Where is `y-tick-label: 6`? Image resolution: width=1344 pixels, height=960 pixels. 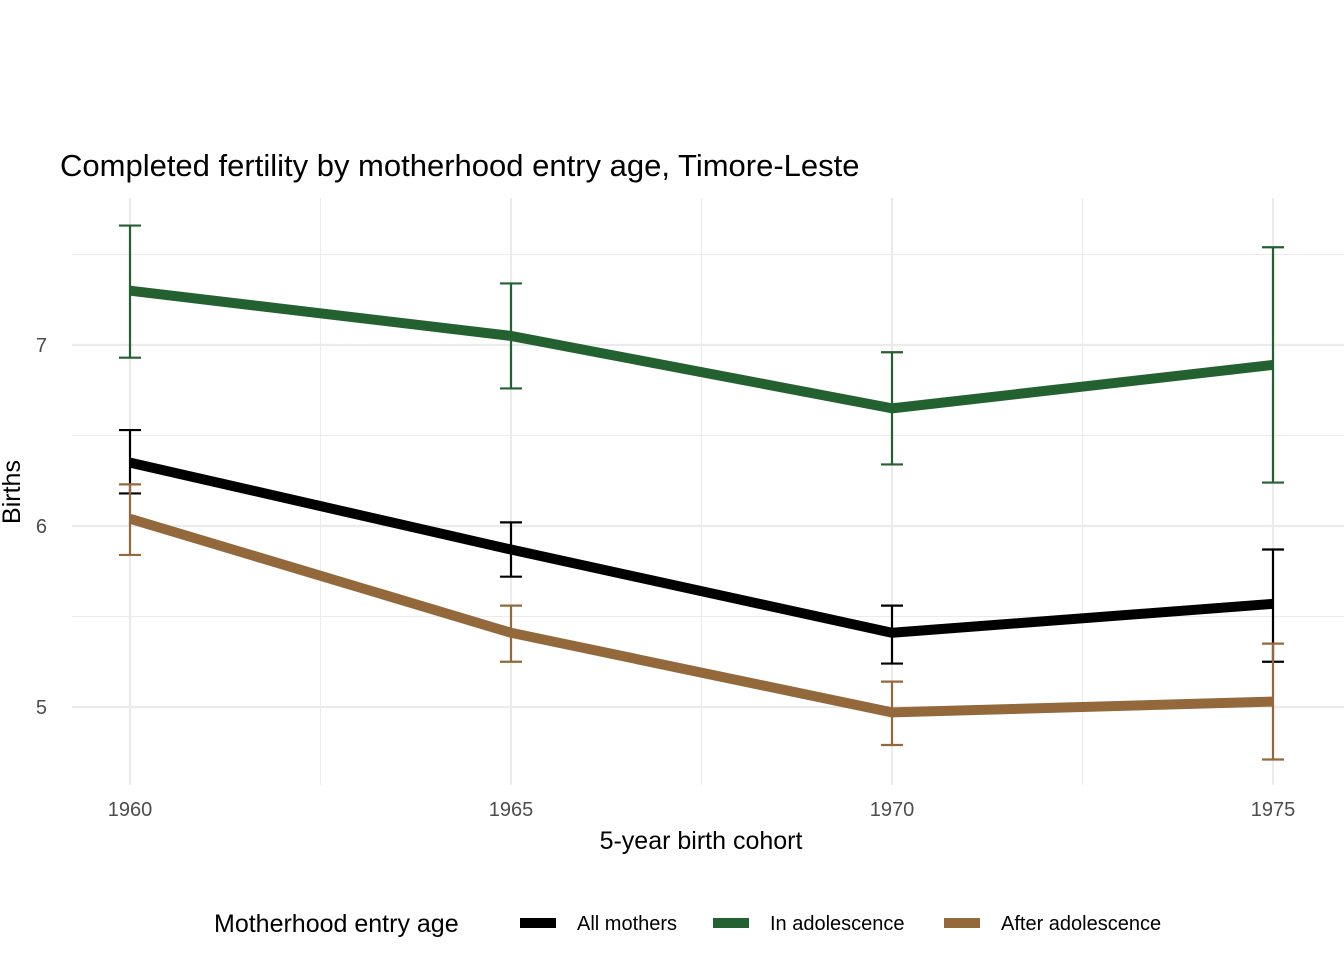 y-tick-label: 6 is located at coordinates (41, 527).